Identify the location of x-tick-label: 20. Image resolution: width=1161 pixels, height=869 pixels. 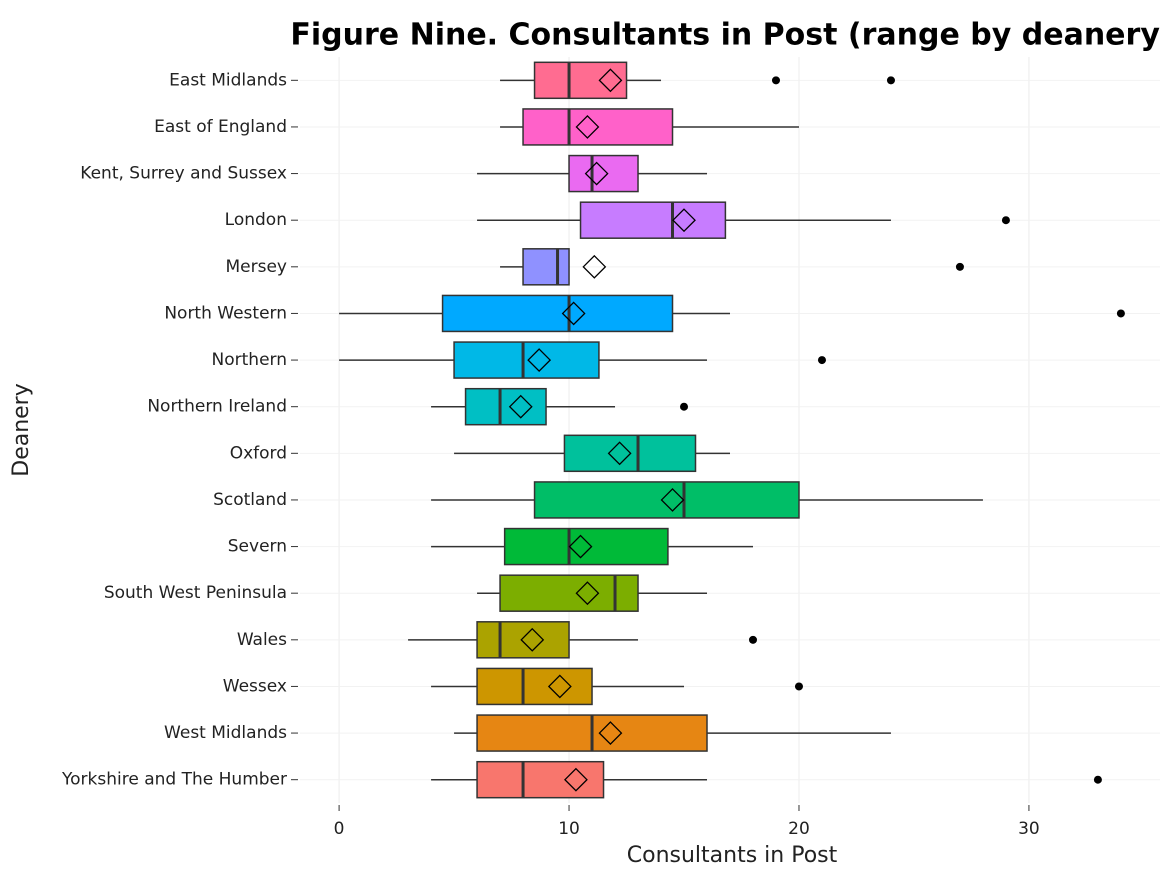
(799, 829).